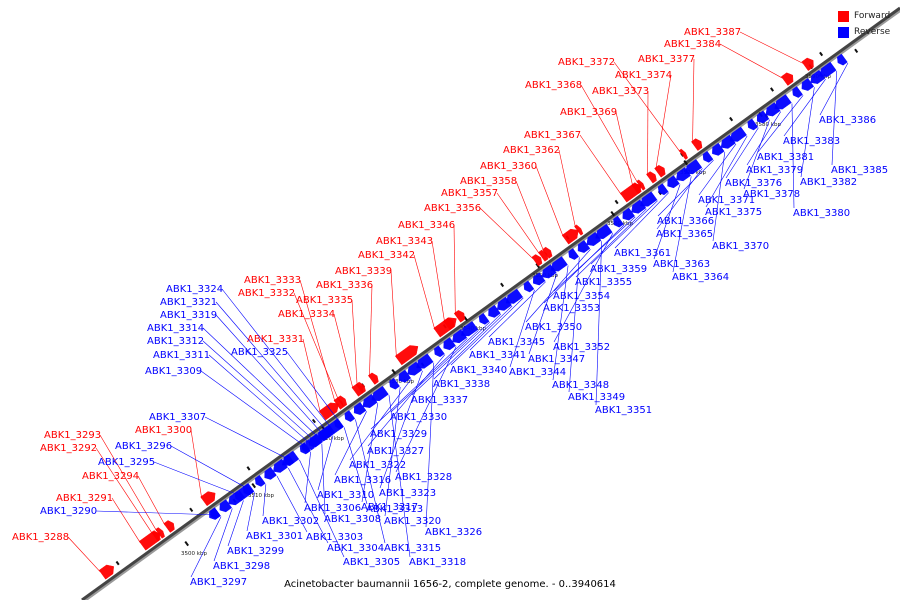 The height and width of the screenshot is (600, 900). Describe the element at coordinates (266, 293) in the screenshot. I see `forward-gene-label: ABK1_3332` at that location.